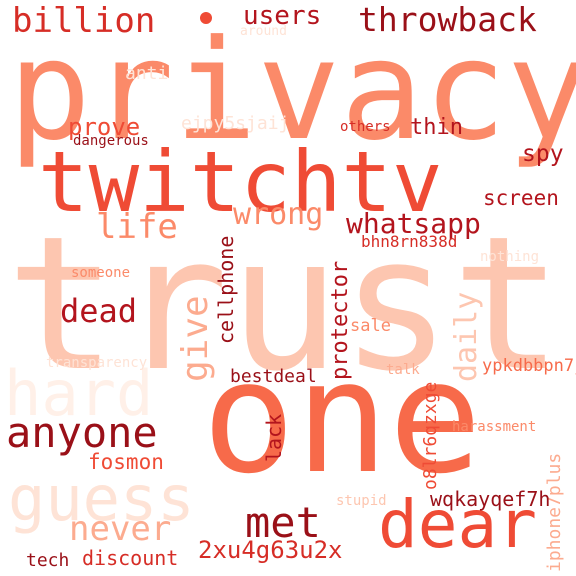 This screenshot has width=576, height=576. Describe the element at coordinates (413, 223) in the screenshot. I see `word-whatsapp: whatsapp` at that location.